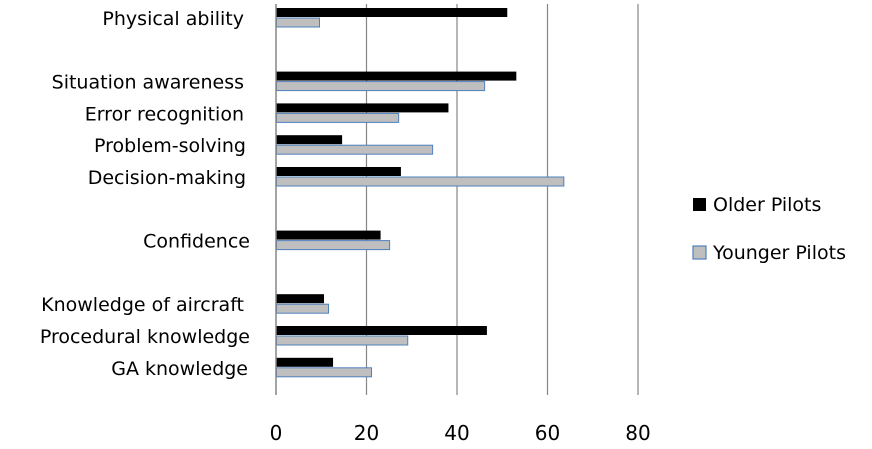  Describe the element at coordinates (173, 19) in the screenshot. I see `category-label: Physical ability` at that location.